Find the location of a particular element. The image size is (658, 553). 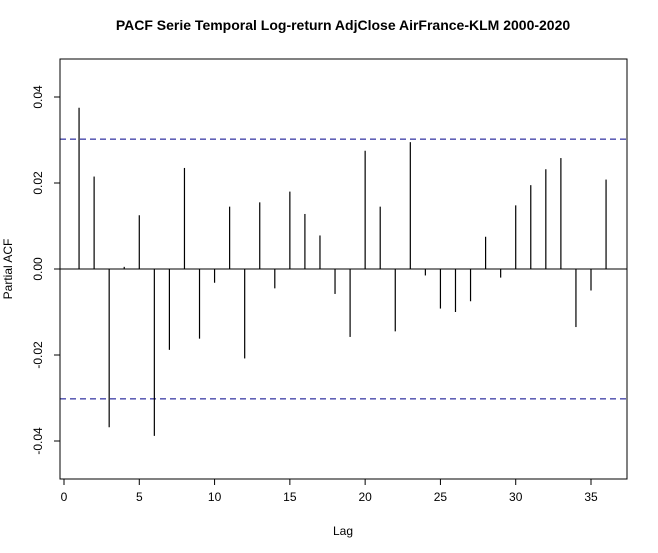

y-axis-label: Partial ACF is located at coordinates (8, 269).